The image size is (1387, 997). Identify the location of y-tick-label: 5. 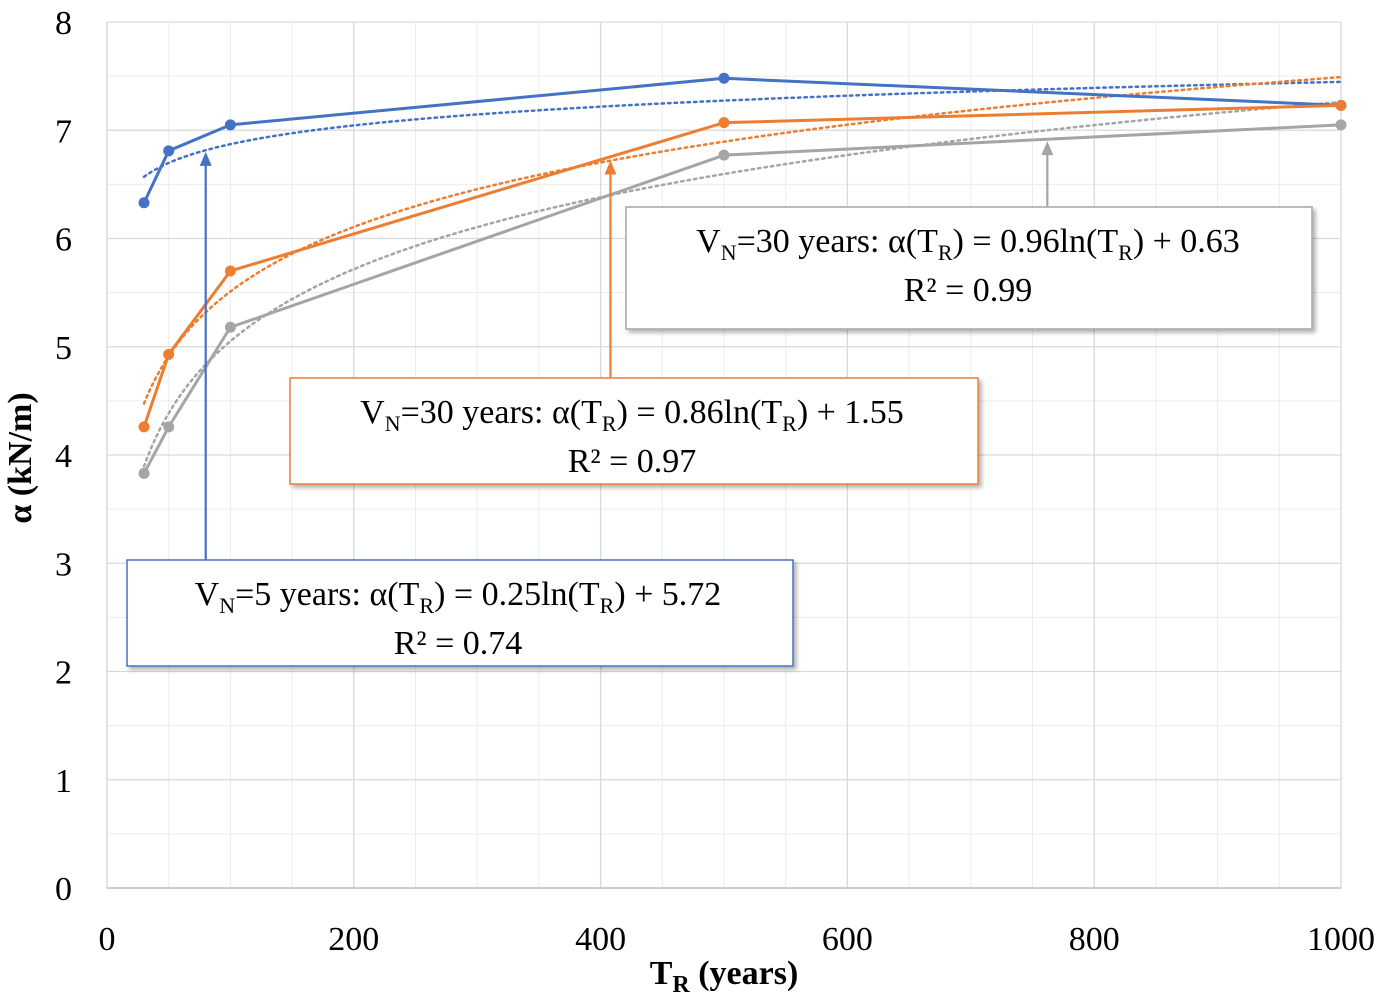
(63, 348).